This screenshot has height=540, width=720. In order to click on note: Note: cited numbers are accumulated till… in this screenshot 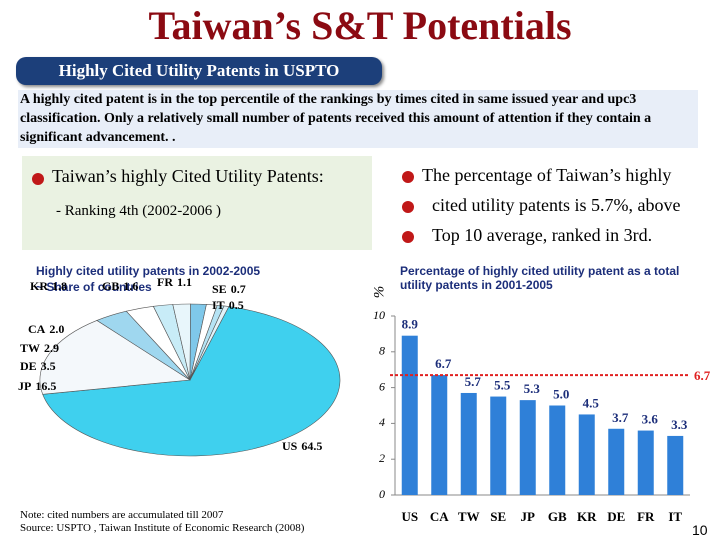, I will do `click(122, 515)`.